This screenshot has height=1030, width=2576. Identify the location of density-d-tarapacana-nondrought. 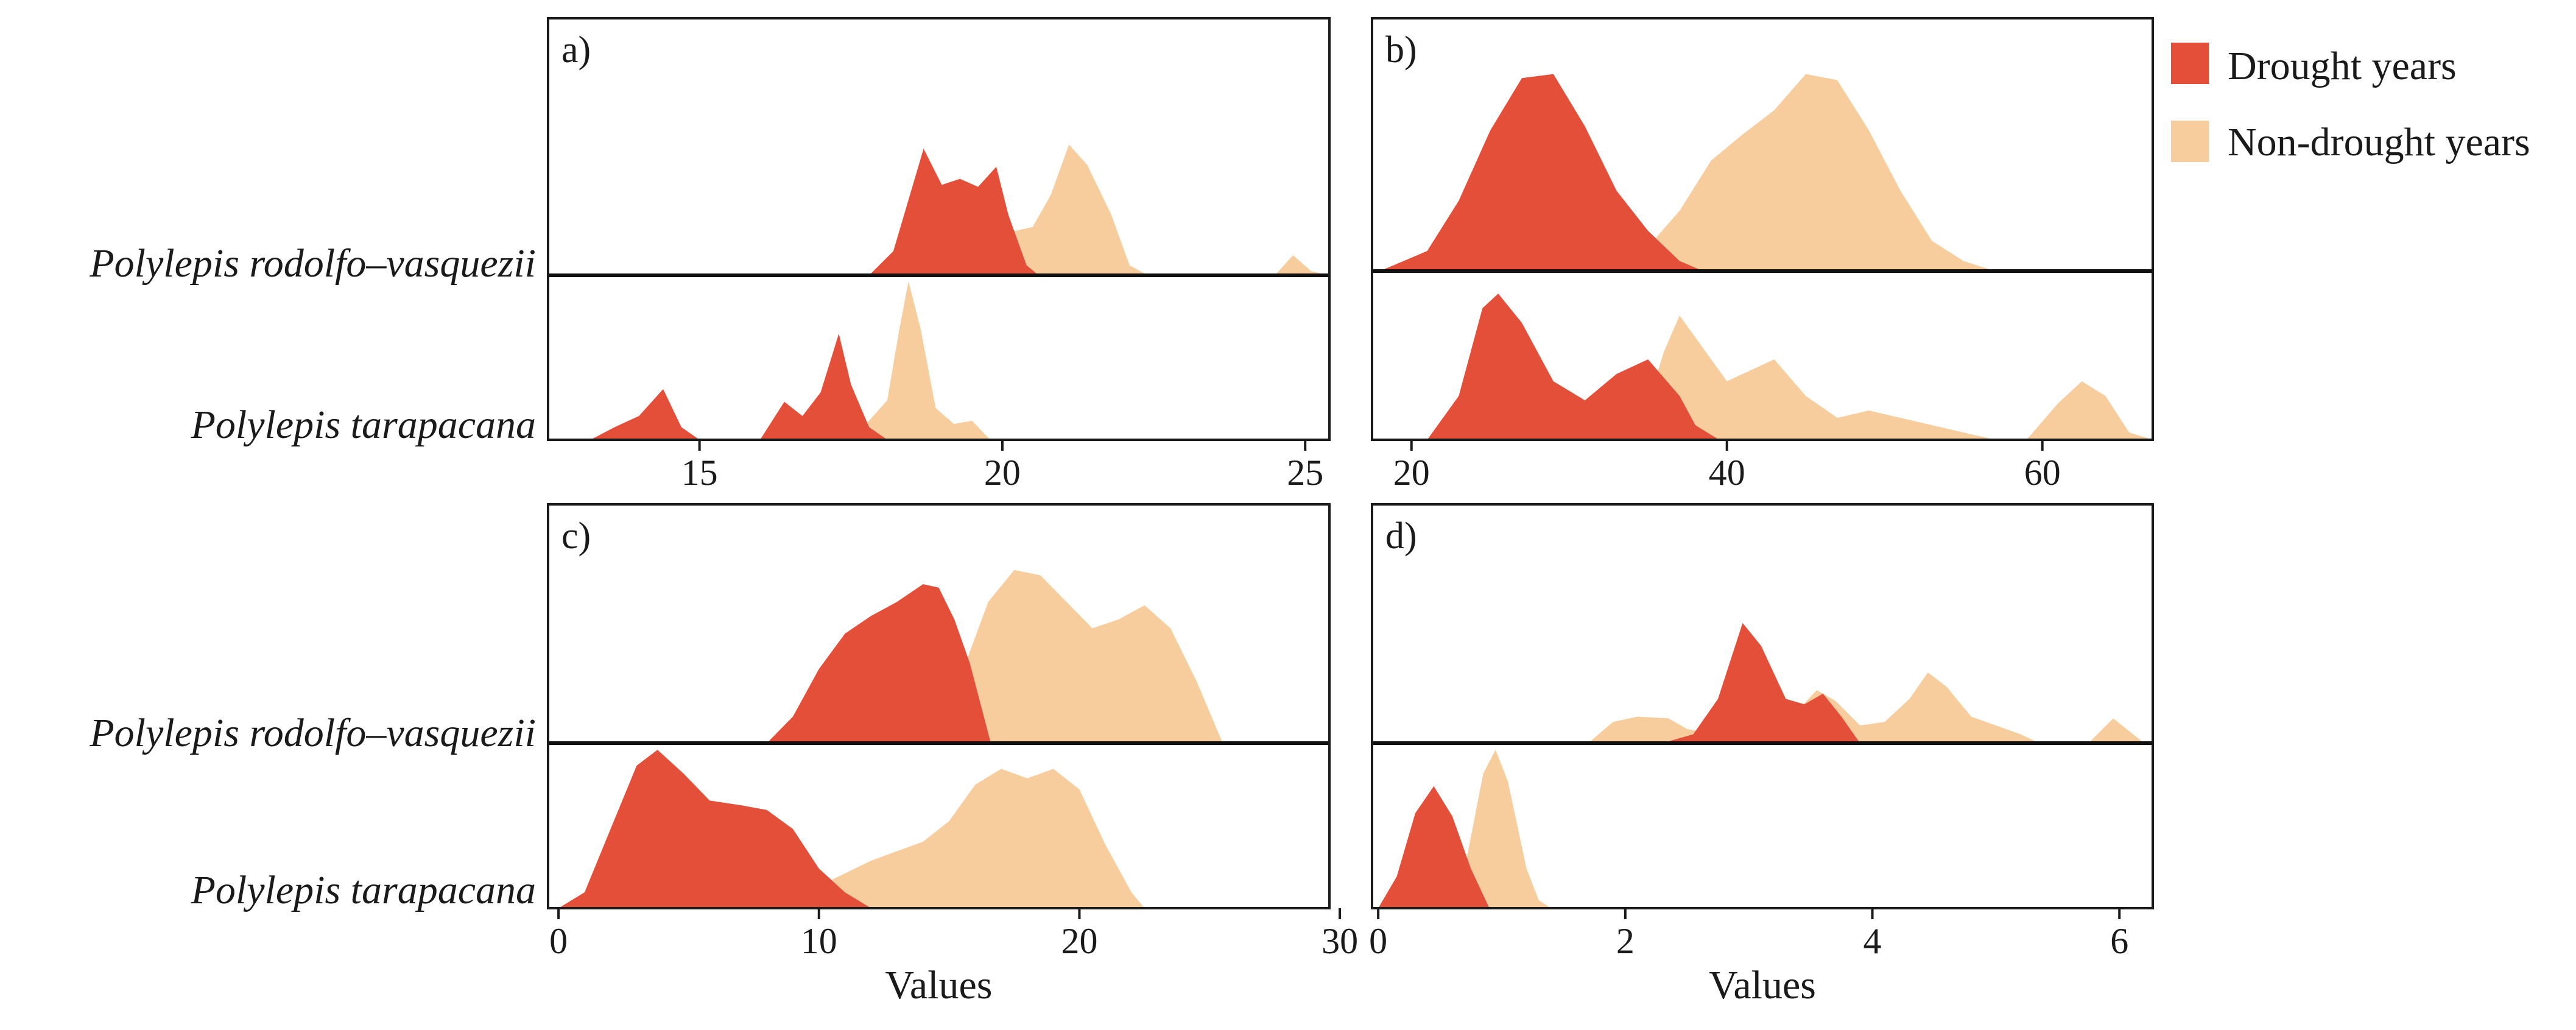
(1499, 829).